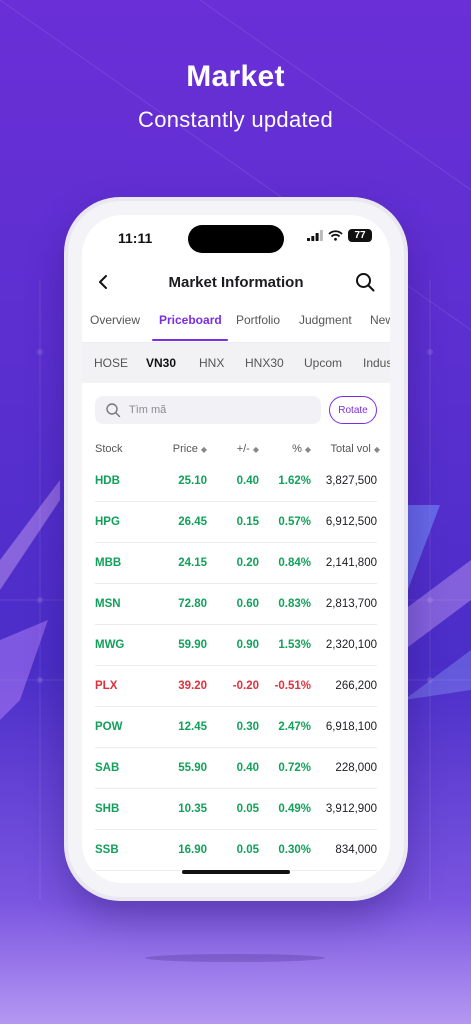 This screenshot has width=471, height=1024. What do you see at coordinates (315, 235) in the screenshot?
I see `signal-icon` at bounding box center [315, 235].